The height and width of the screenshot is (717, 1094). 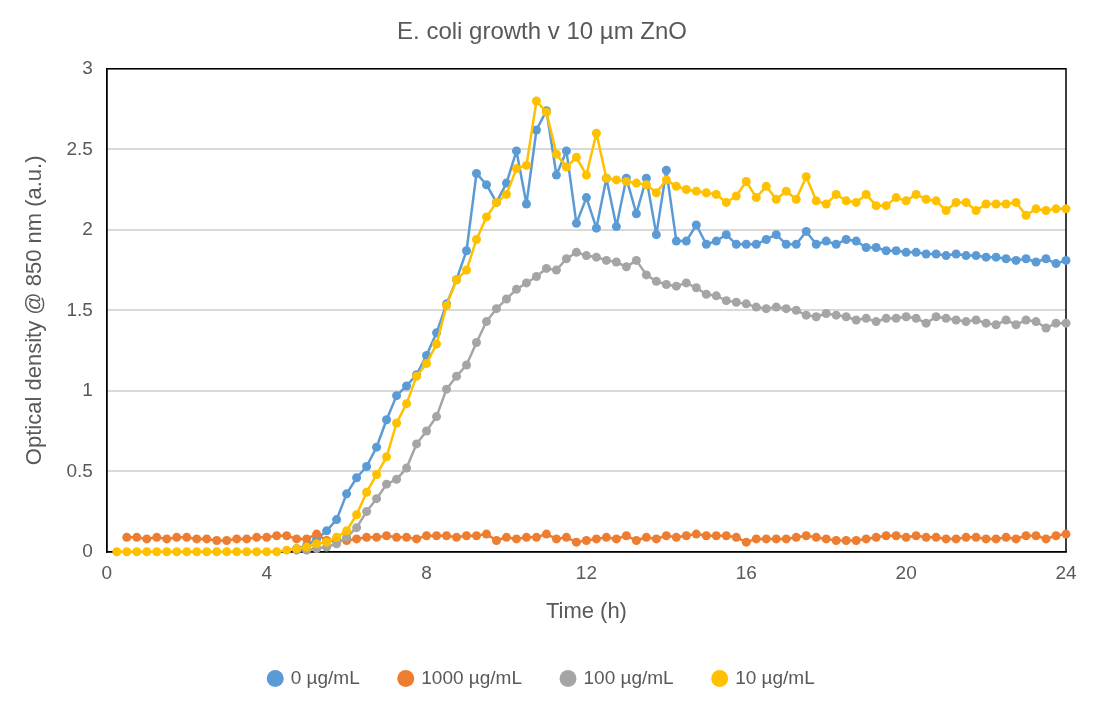 What do you see at coordinates (906, 573) in the screenshot?
I see `x-tick-label: 20` at bounding box center [906, 573].